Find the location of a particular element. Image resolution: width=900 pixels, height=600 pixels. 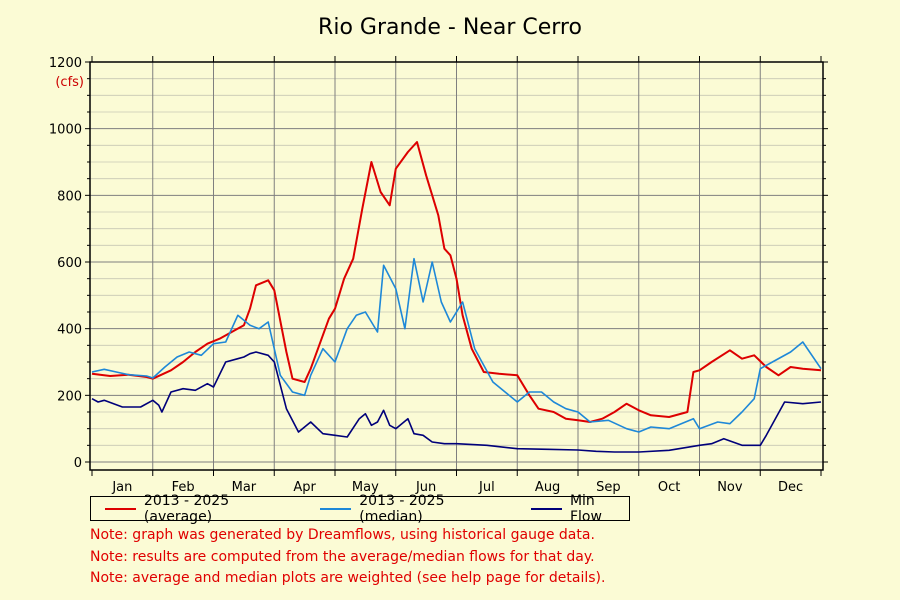

x-tick-label: Aug is located at coordinates (547, 487).